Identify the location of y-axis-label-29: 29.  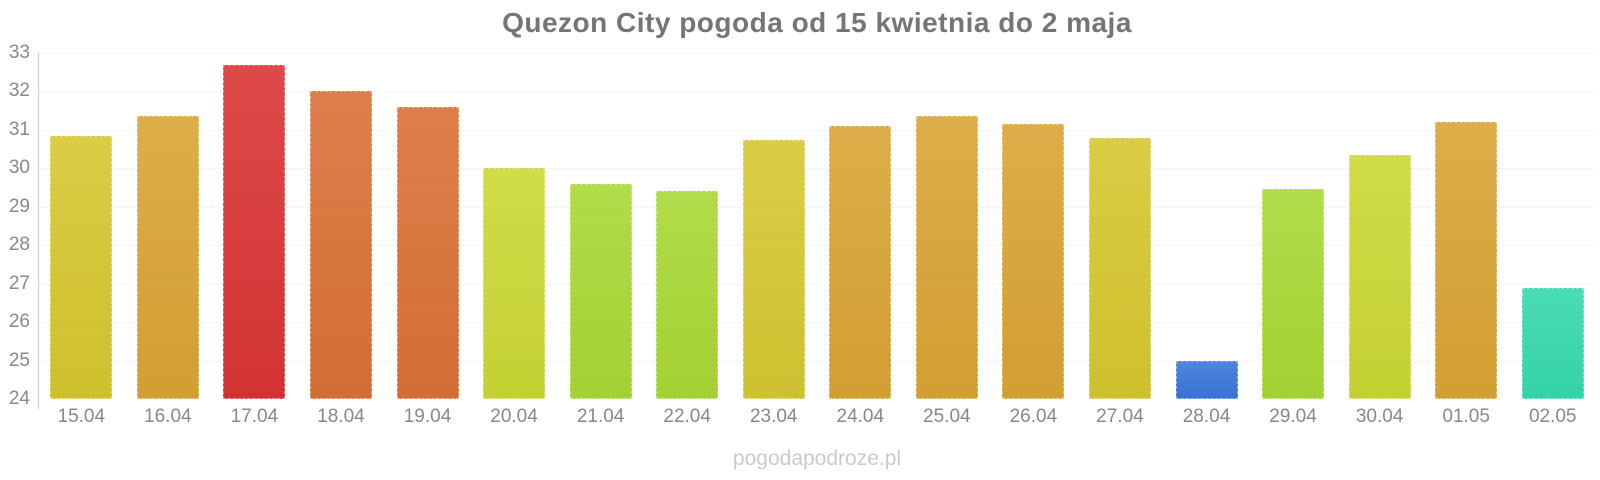
(19, 206).